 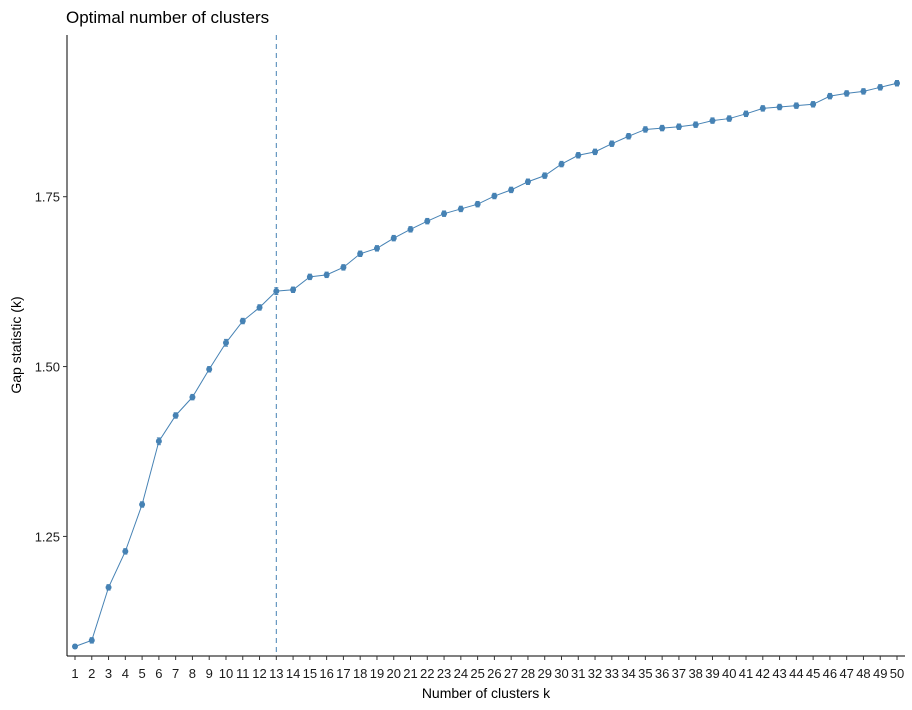 What do you see at coordinates (243, 673) in the screenshot?
I see `x-tick-label: 11` at bounding box center [243, 673].